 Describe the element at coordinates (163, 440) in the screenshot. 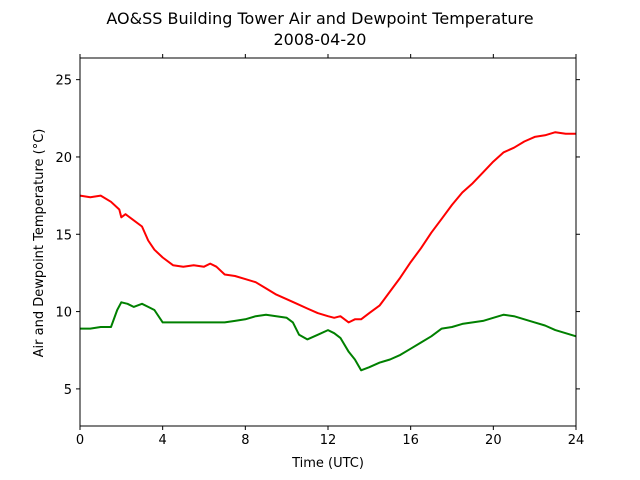

I see `x-tick-label: 4` at that location.